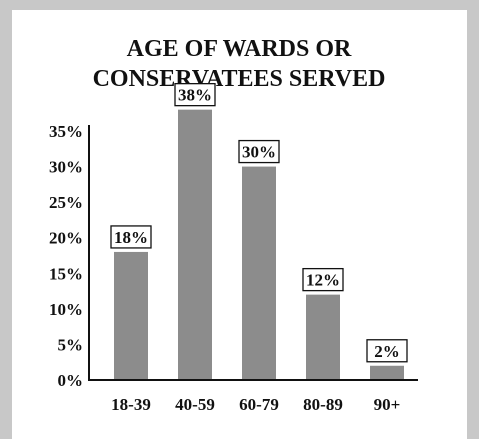 This screenshot has width=479, height=439. I want to click on y-tick-label: 30%, so click(66, 167).